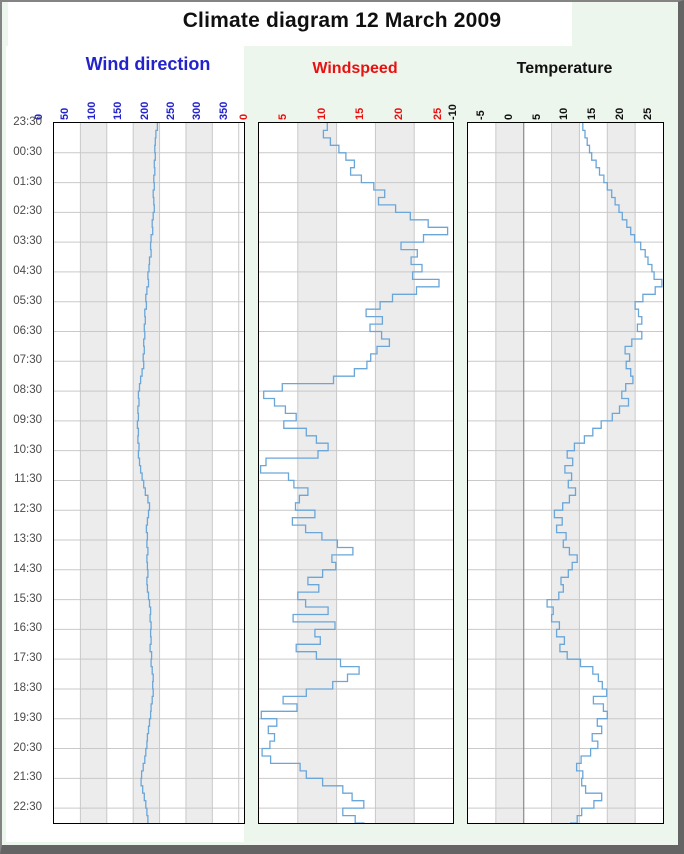  Describe the element at coordinates (27, 539) in the screenshot. I see `time-label: 13:30` at that location.